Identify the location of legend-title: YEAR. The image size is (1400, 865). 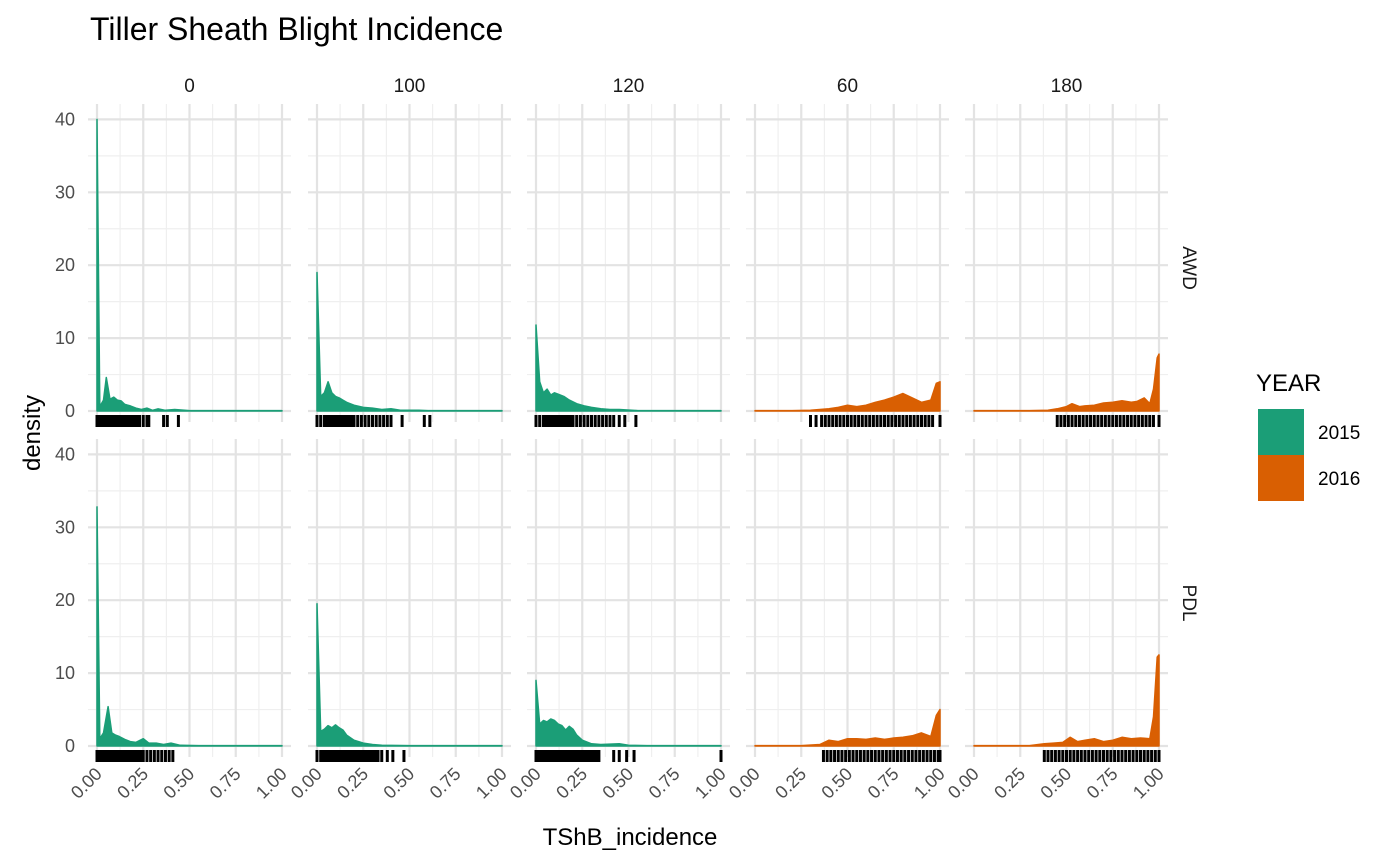
(1288, 383).